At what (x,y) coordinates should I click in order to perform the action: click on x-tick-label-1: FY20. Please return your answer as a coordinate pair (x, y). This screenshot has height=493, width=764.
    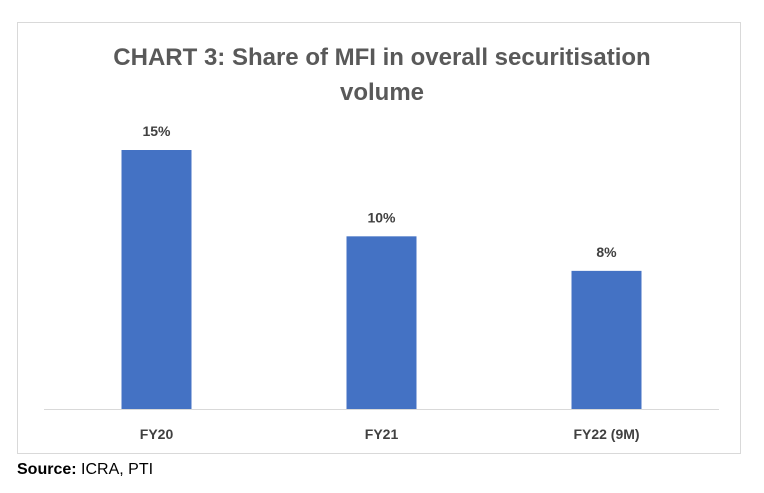
    Looking at the image, I should click on (157, 434).